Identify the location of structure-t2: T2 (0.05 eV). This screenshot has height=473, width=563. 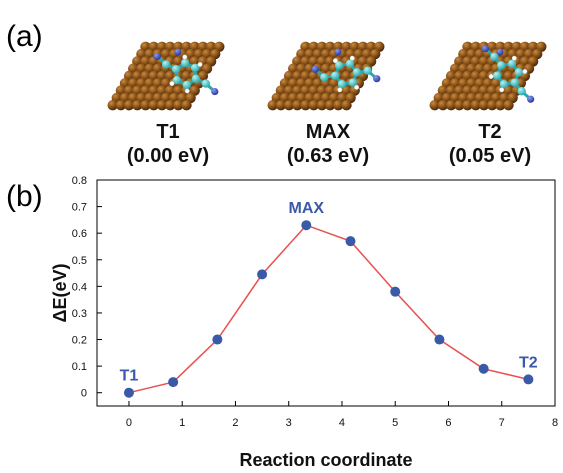
(488, 104).